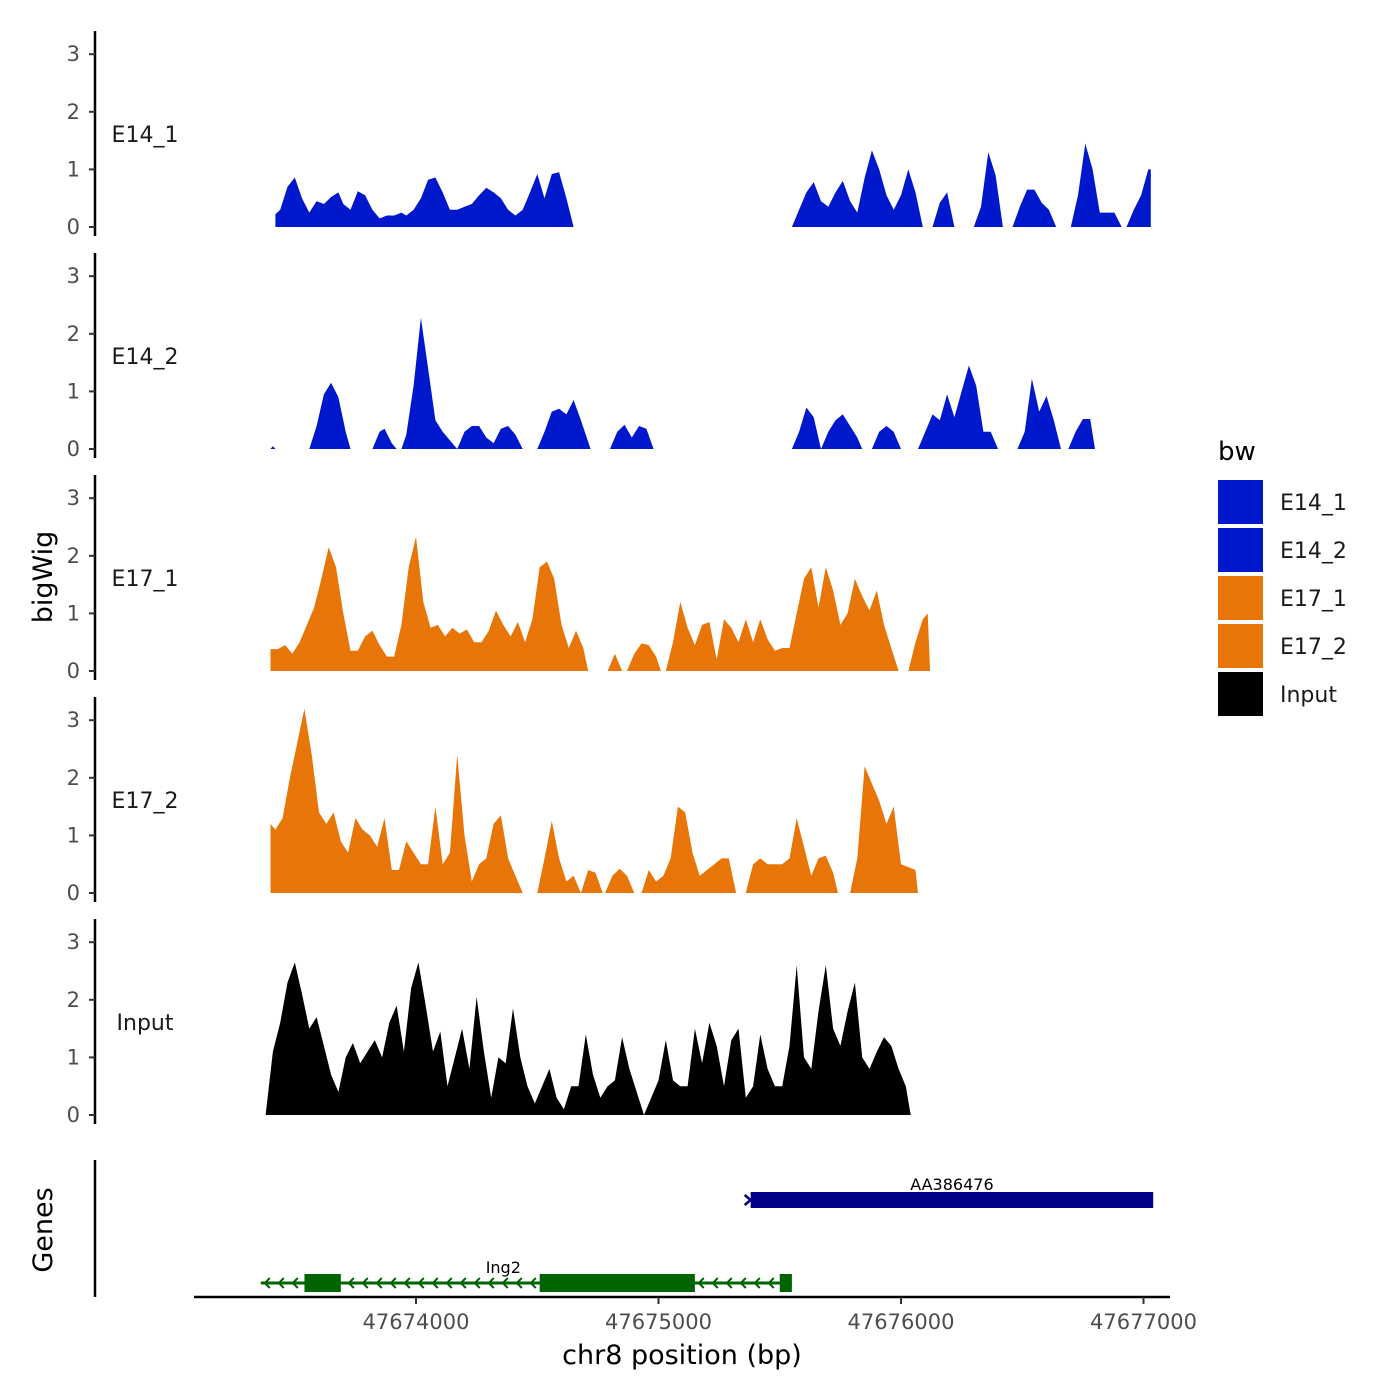  I want to click on gene-AA386476: AA386476, so click(948, 1191).